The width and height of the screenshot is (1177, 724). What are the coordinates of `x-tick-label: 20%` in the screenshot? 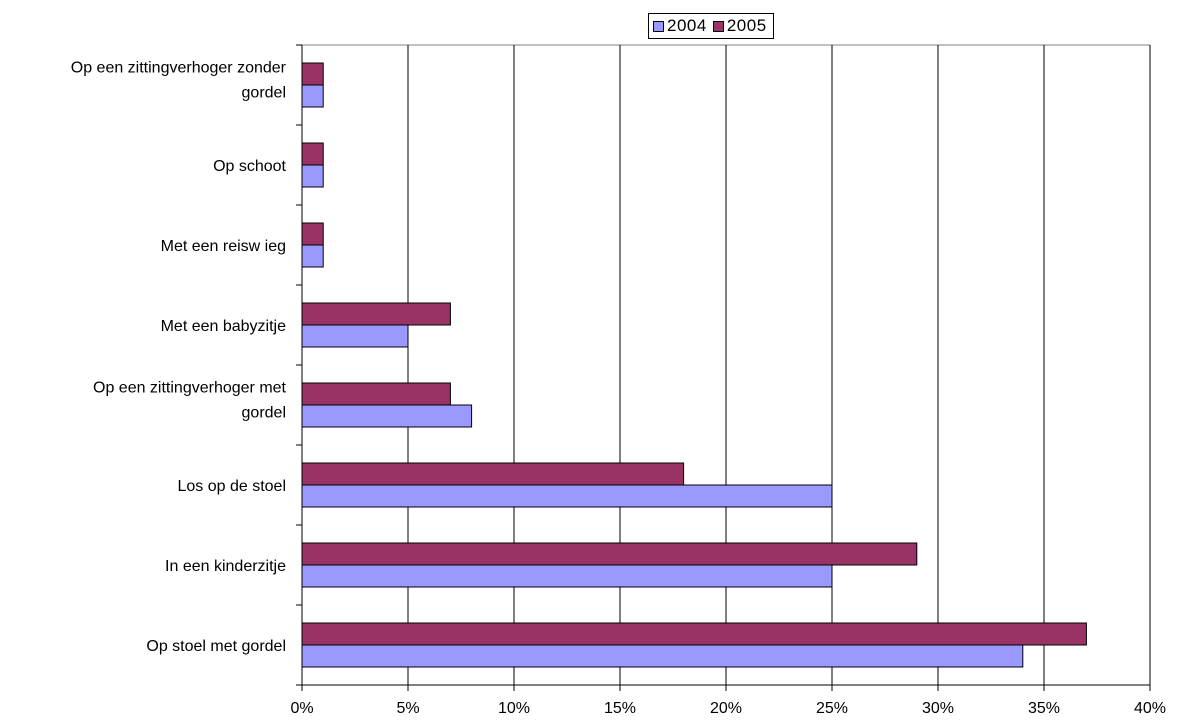 It's located at (726, 708).